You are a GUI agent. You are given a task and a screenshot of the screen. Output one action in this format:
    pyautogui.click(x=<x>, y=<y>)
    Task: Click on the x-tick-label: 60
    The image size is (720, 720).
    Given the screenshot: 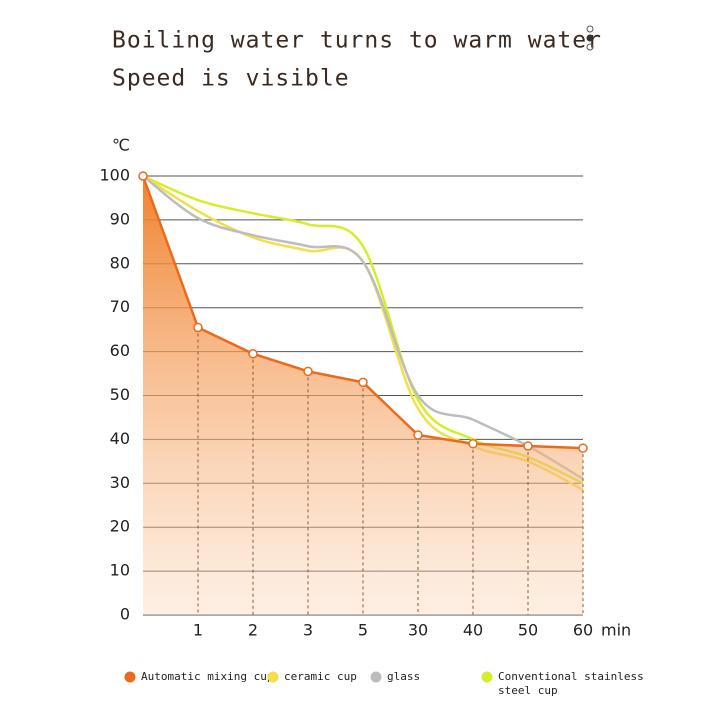 What is the action you would take?
    pyautogui.click(x=583, y=630)
    